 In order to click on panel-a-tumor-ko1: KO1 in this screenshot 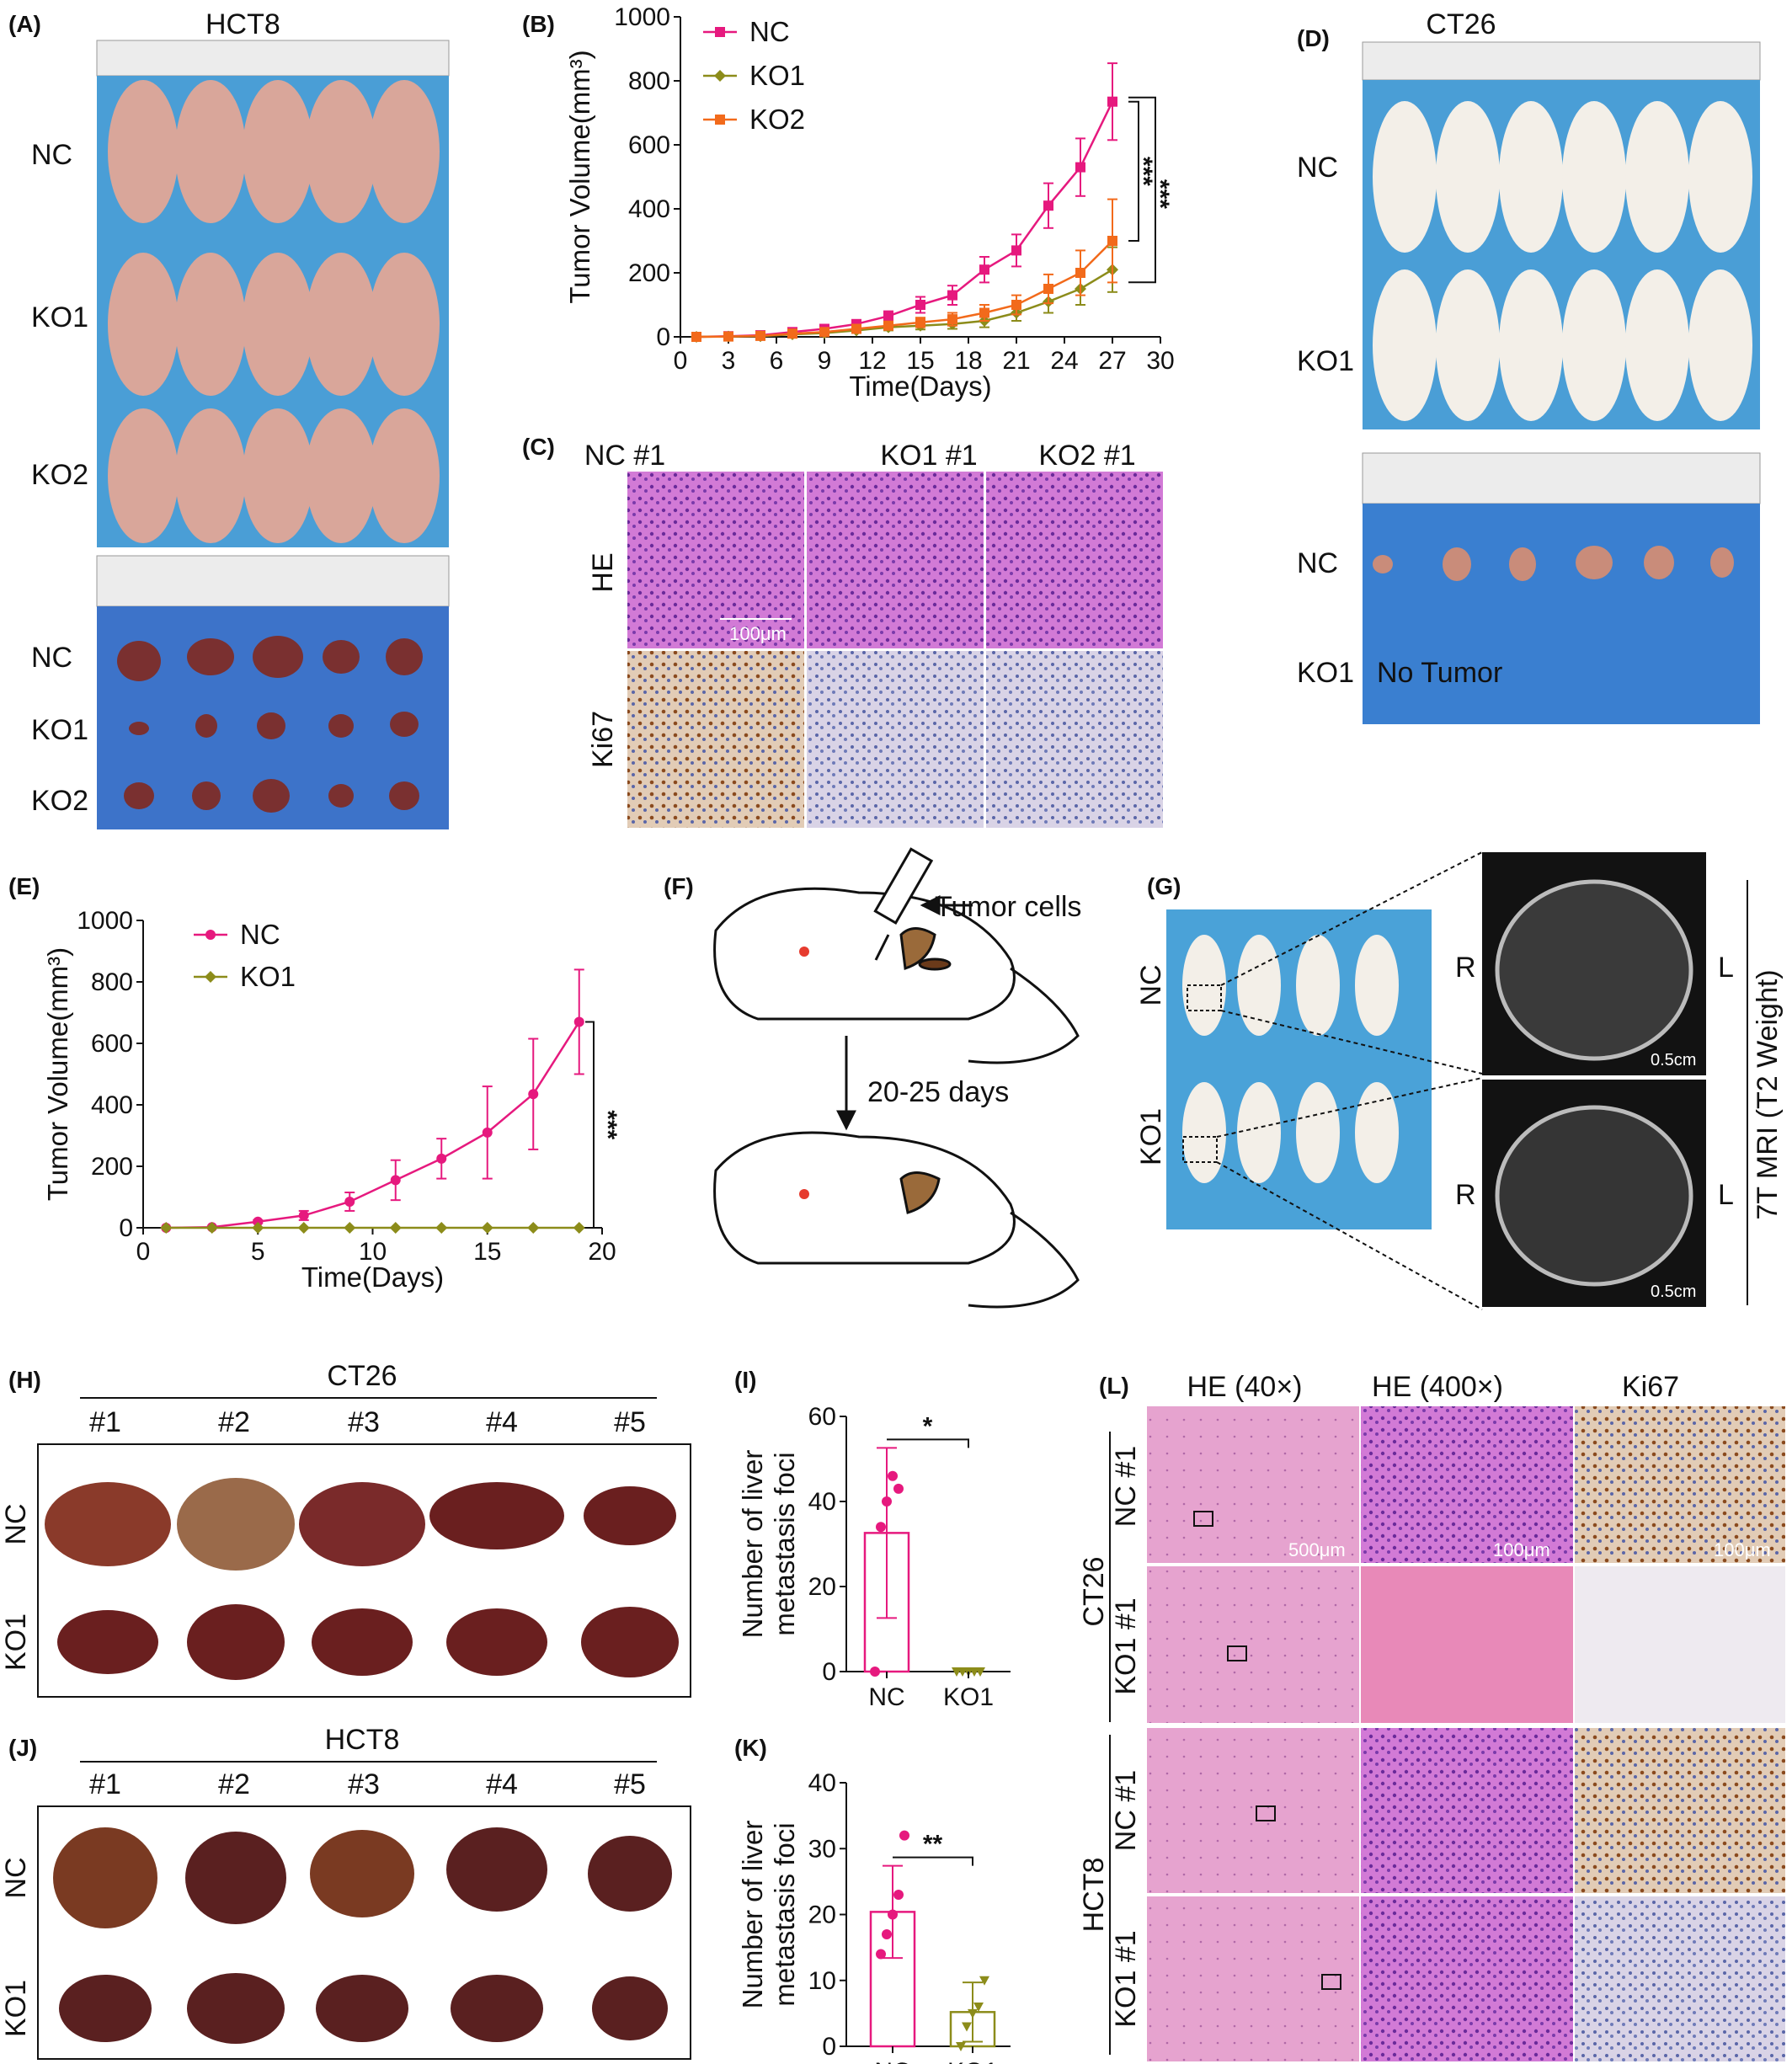, I will do `click(59, 730)`.